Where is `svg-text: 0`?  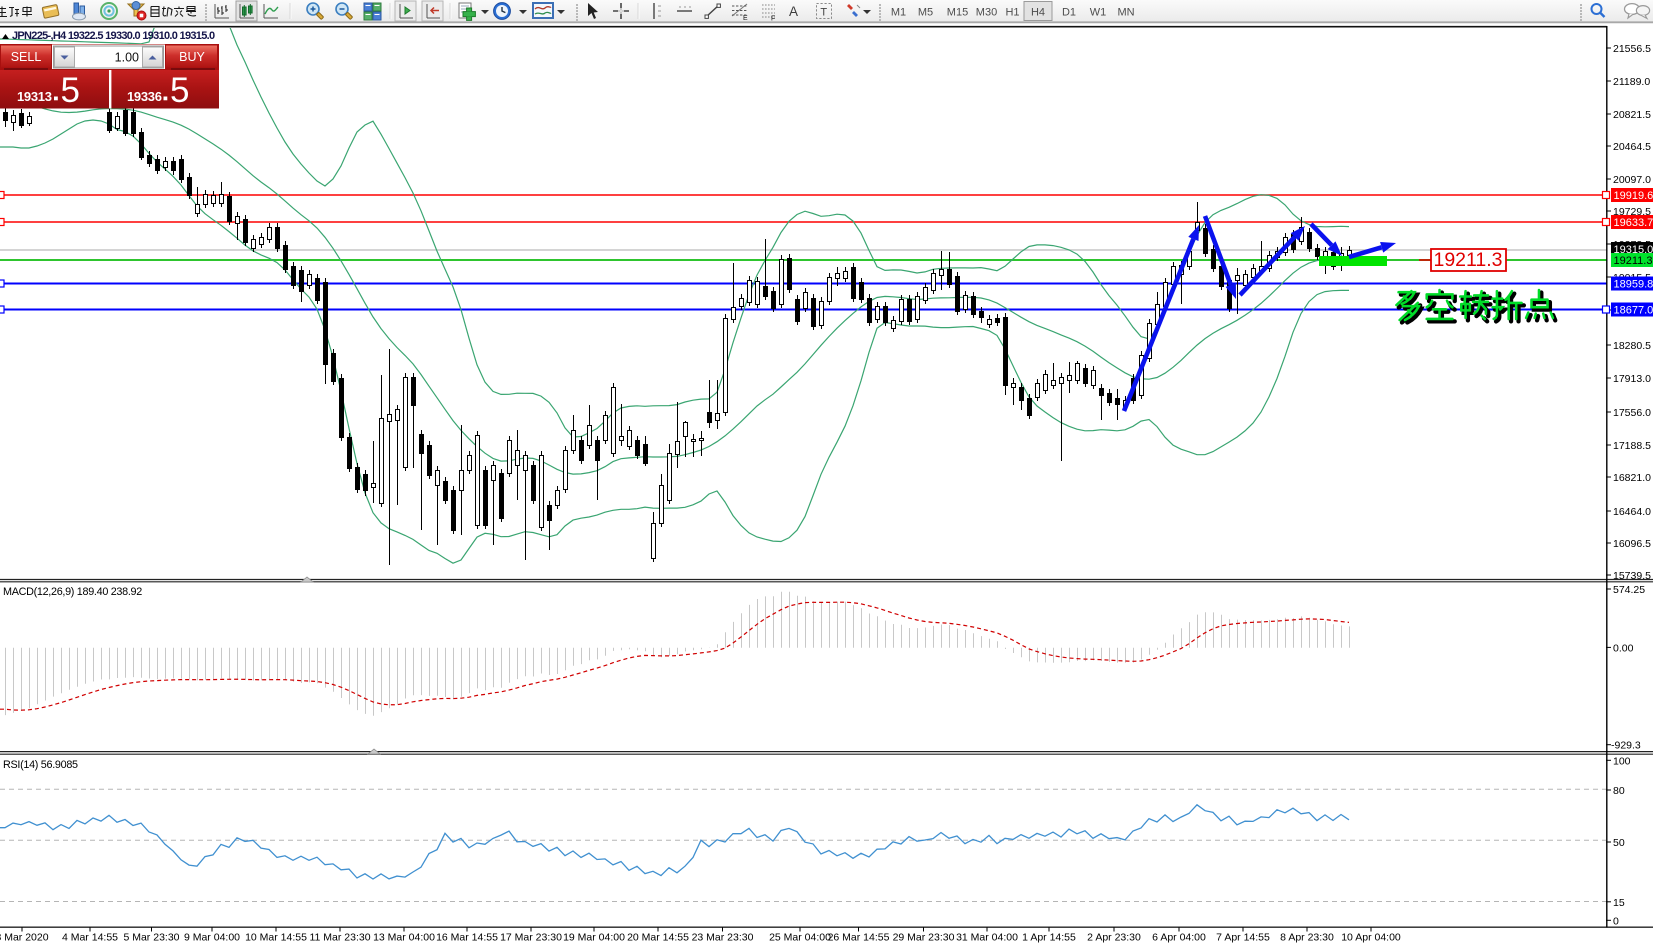 svg-text: 0 is located at coordinates (1616, 921).